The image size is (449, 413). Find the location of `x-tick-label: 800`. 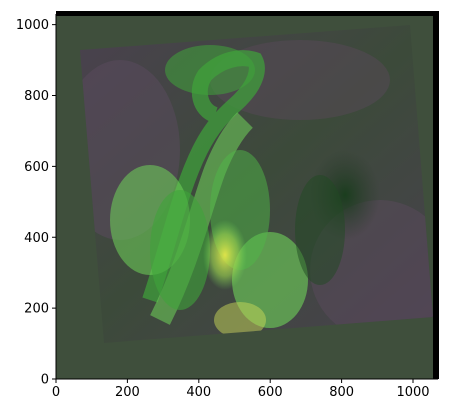

x-tick-label: 800 is located at coordinates (341, 392).